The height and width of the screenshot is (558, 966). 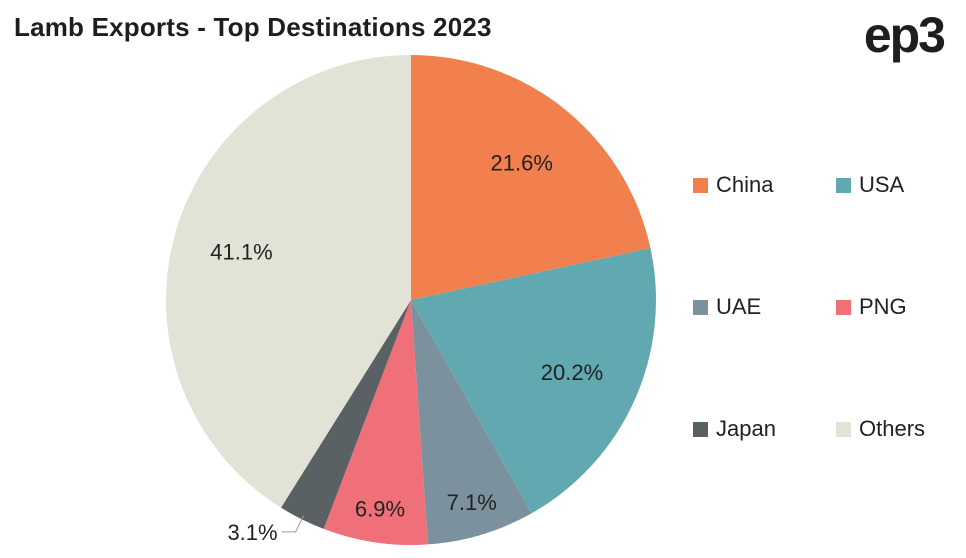 What do you see at coordinates (375, 422) in the screenshot?
I see `pie-slice-png` at bounding box center [375, 422].